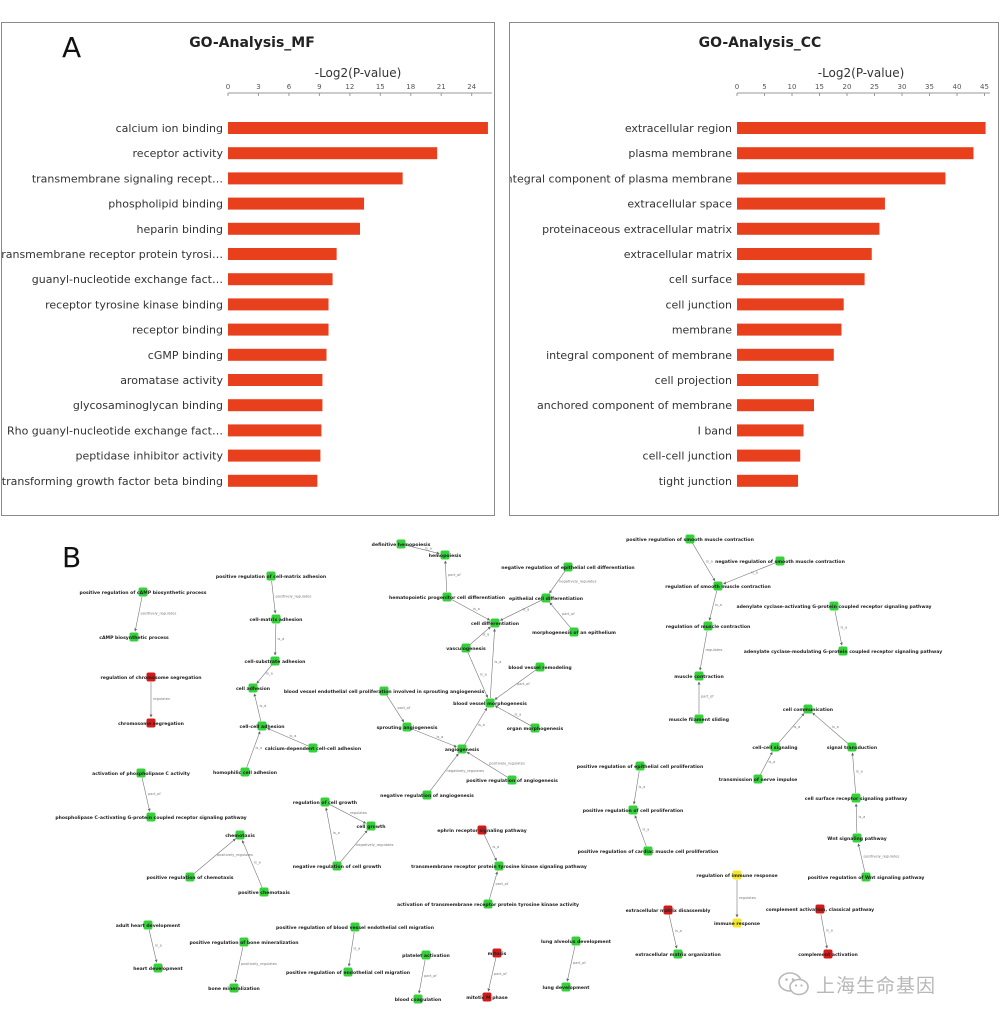 The image size is (1000, 1024). What do you see at coordinates (708, 627) in the screenshot?
I see `network-node-label: regulation of muscle contraction` at bounding box center [708, 627].